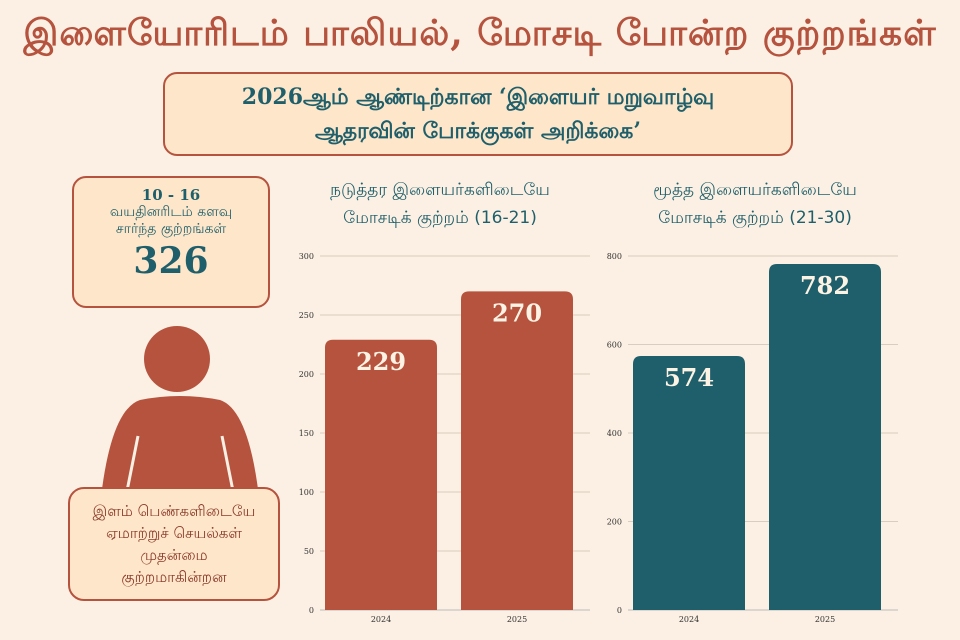 The height and width of the screenshot is (640, 960). Describe the element at coordinates (755, 190) in the screenshot. I see `chart2-title-line-1: மூத்த இளையர்களிடையே` at that location.